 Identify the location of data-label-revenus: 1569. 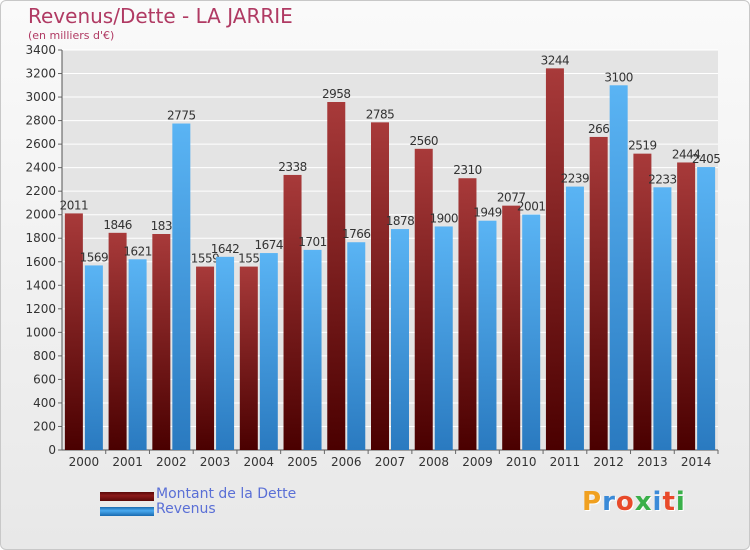
(94, 257).